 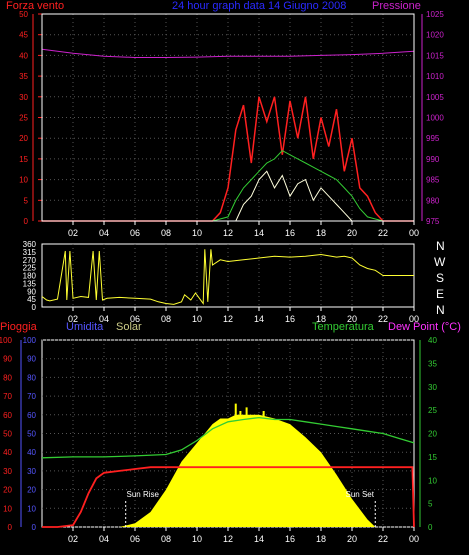 I want to click on pressure-ytick-label: 1015, so click(x=435, y=55).